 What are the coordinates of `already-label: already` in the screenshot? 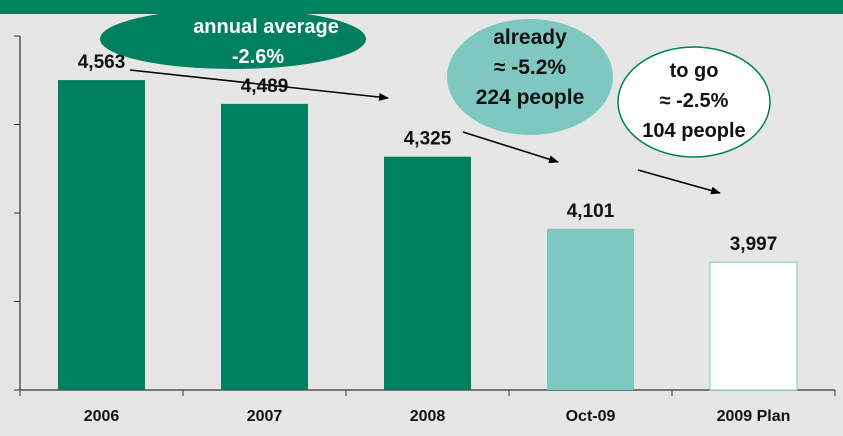 It's located at (530, 37).